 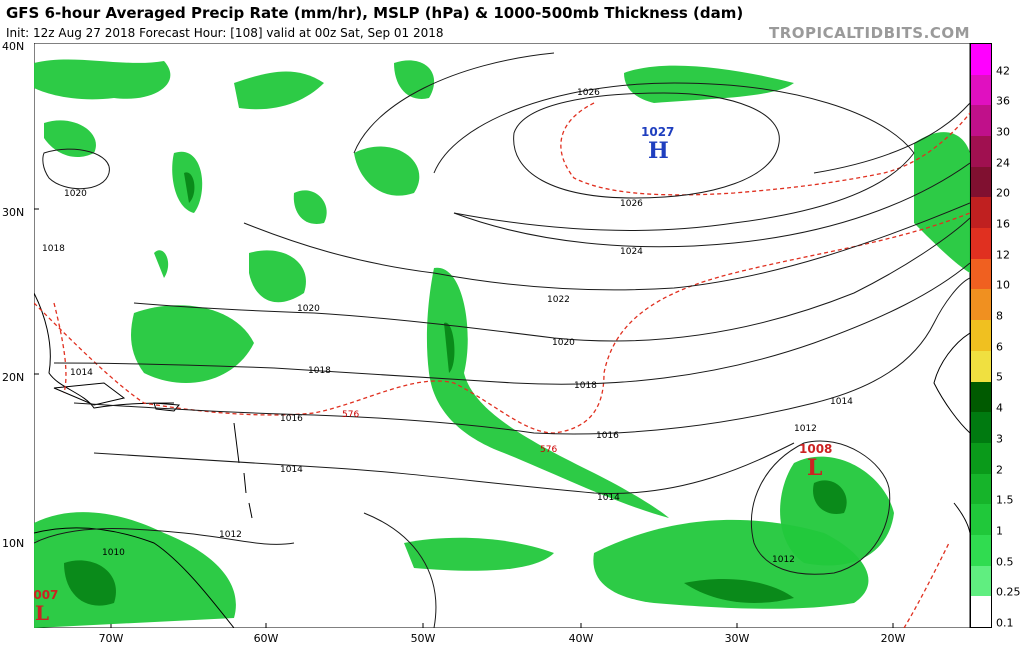 What do you see at coordinates (1005, 562) in the screenshot?
I see `legend-label: 0.5` at bounding box center [1005, 562].